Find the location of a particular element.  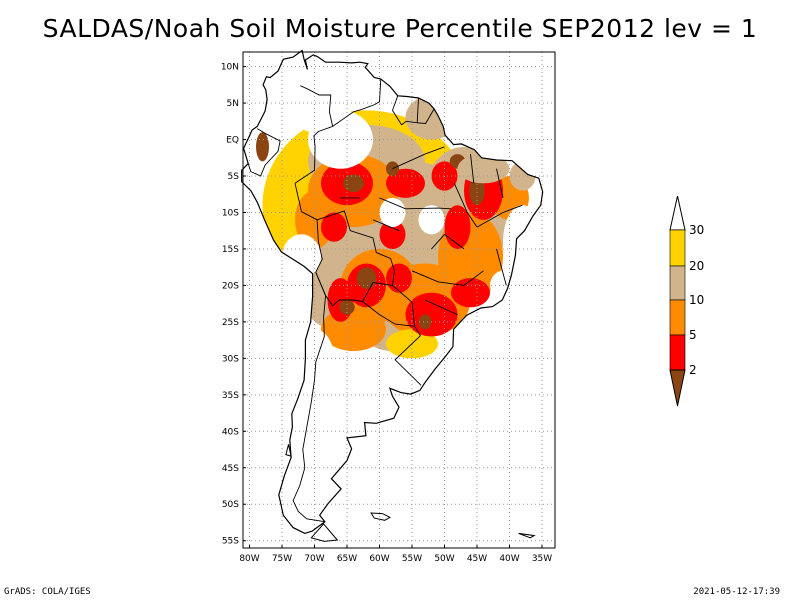

lat-label-11: 45S is located at coordinates (230, 469).